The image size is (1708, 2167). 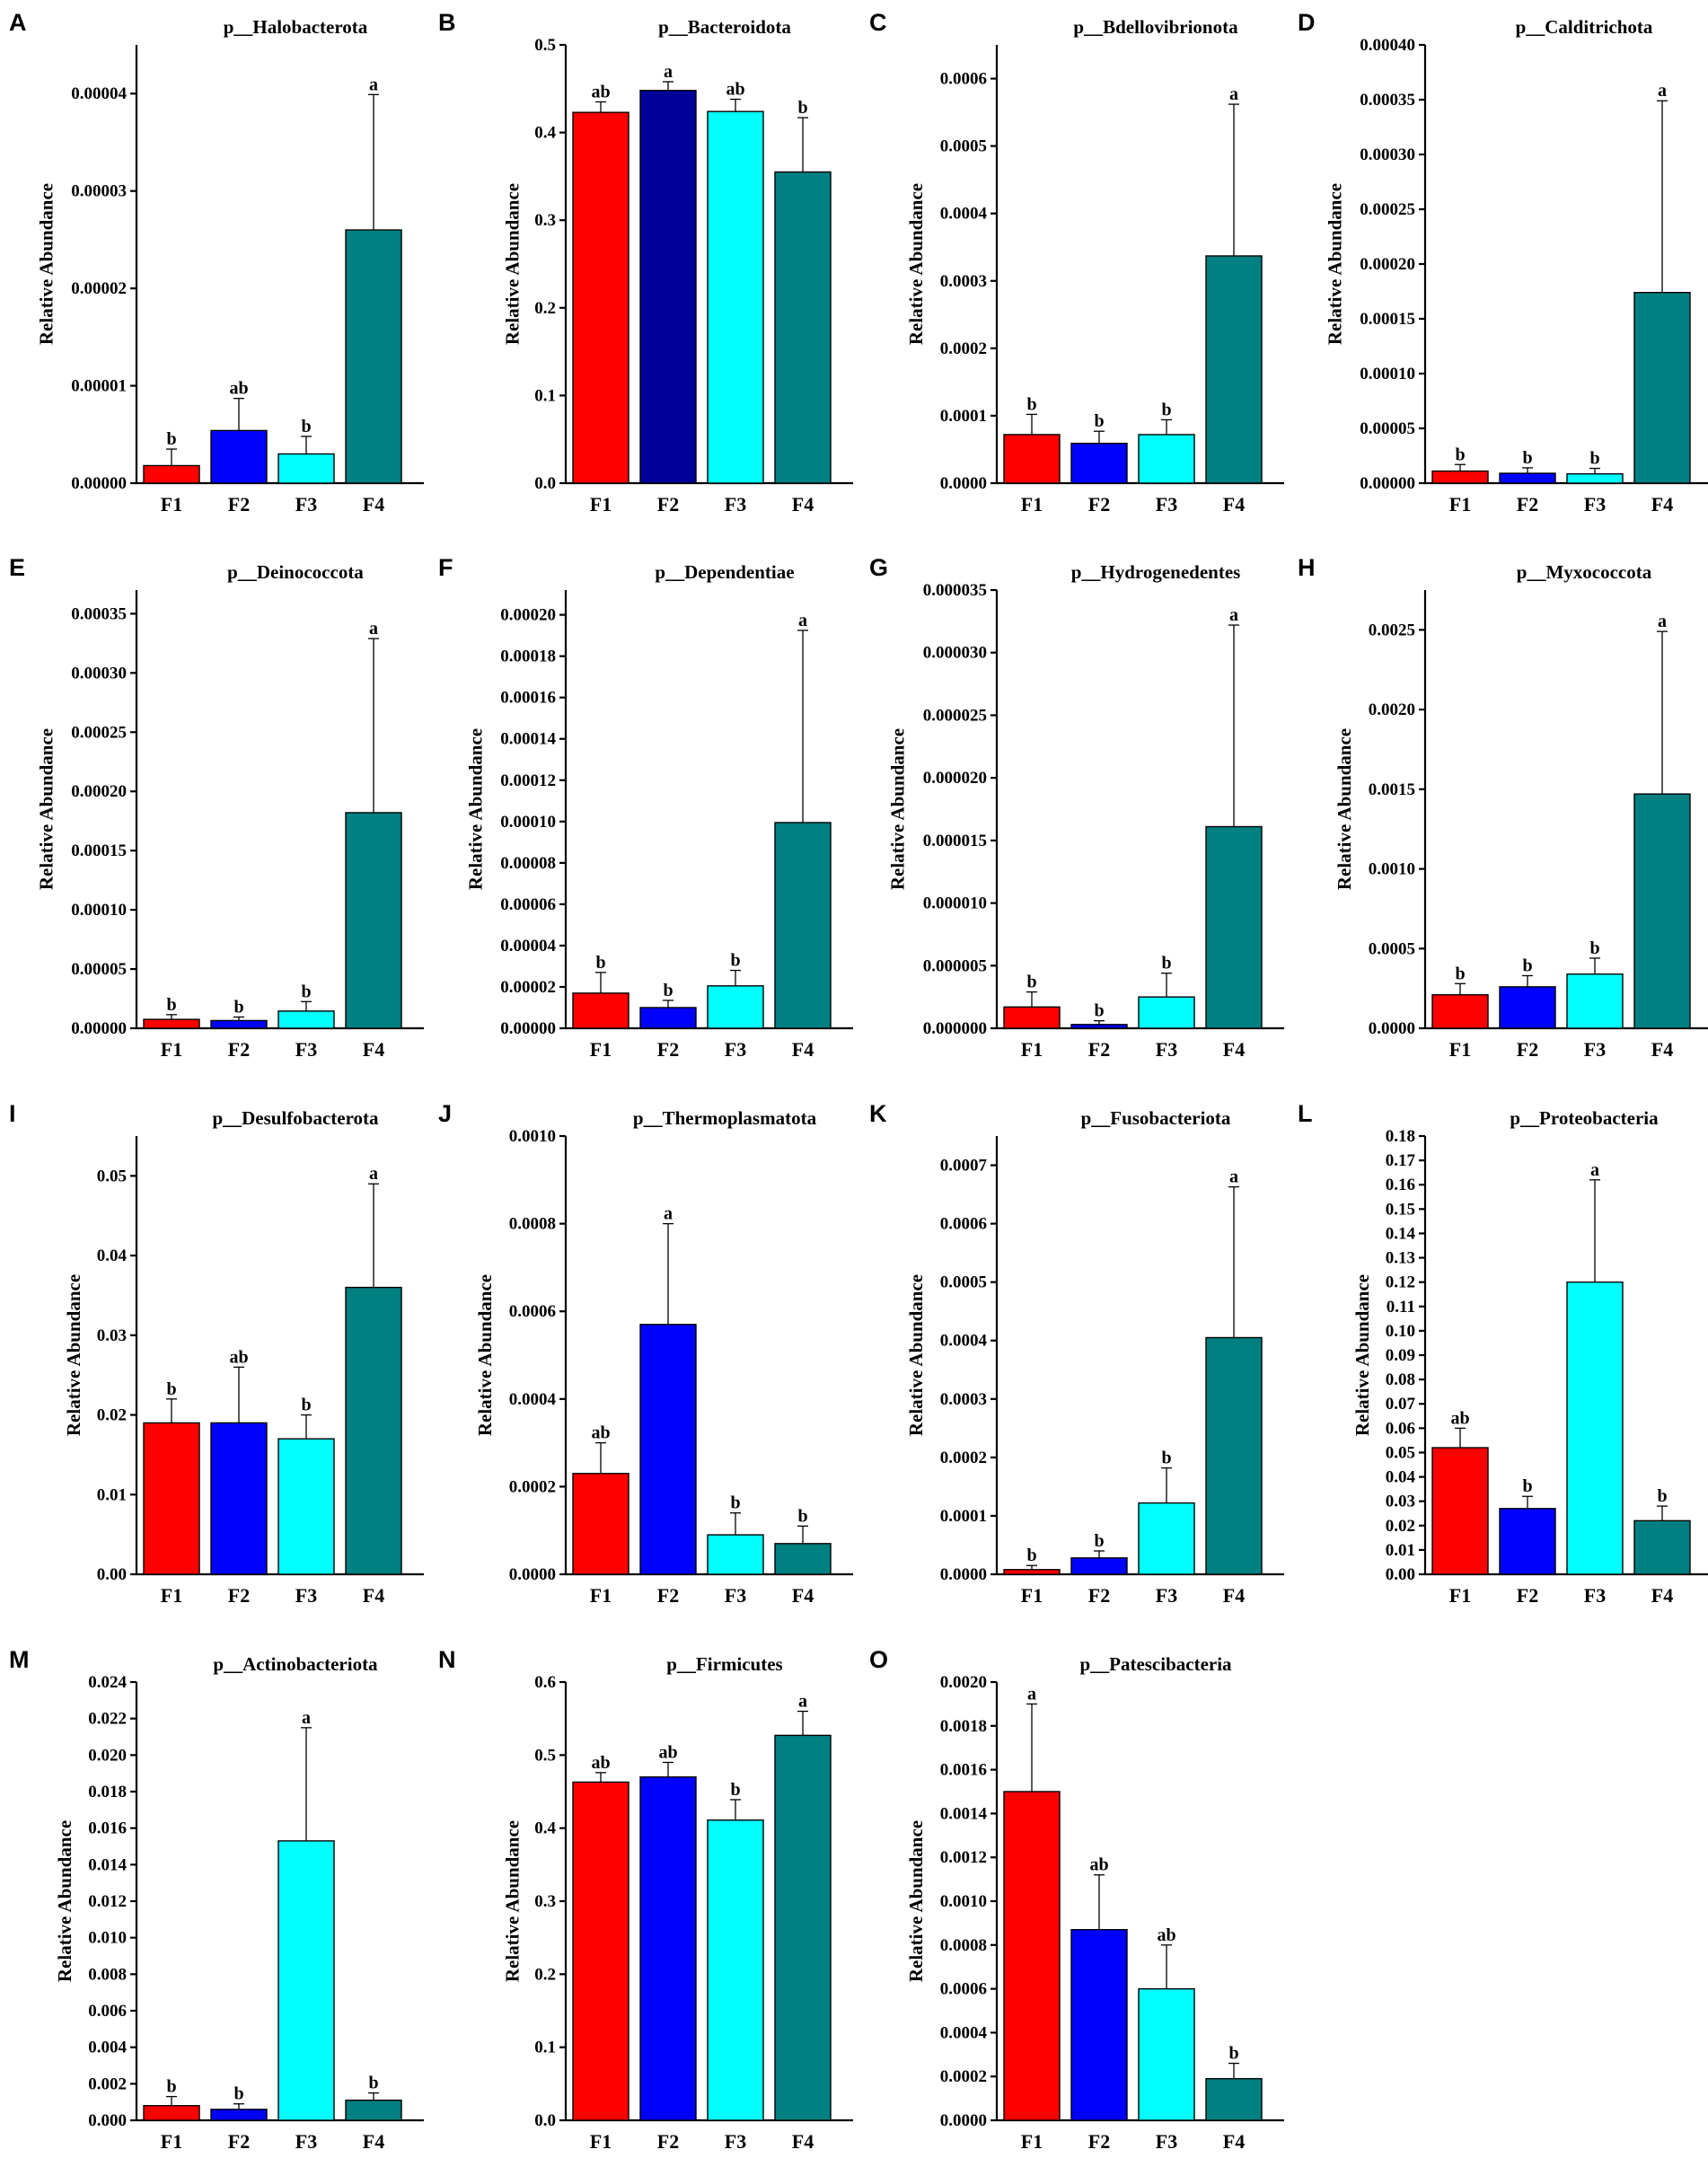 What do you see at coordinates (955, 778) in the screenshot?
I see `y-tick-label: 0.000020` at bounding box center [955, 778].